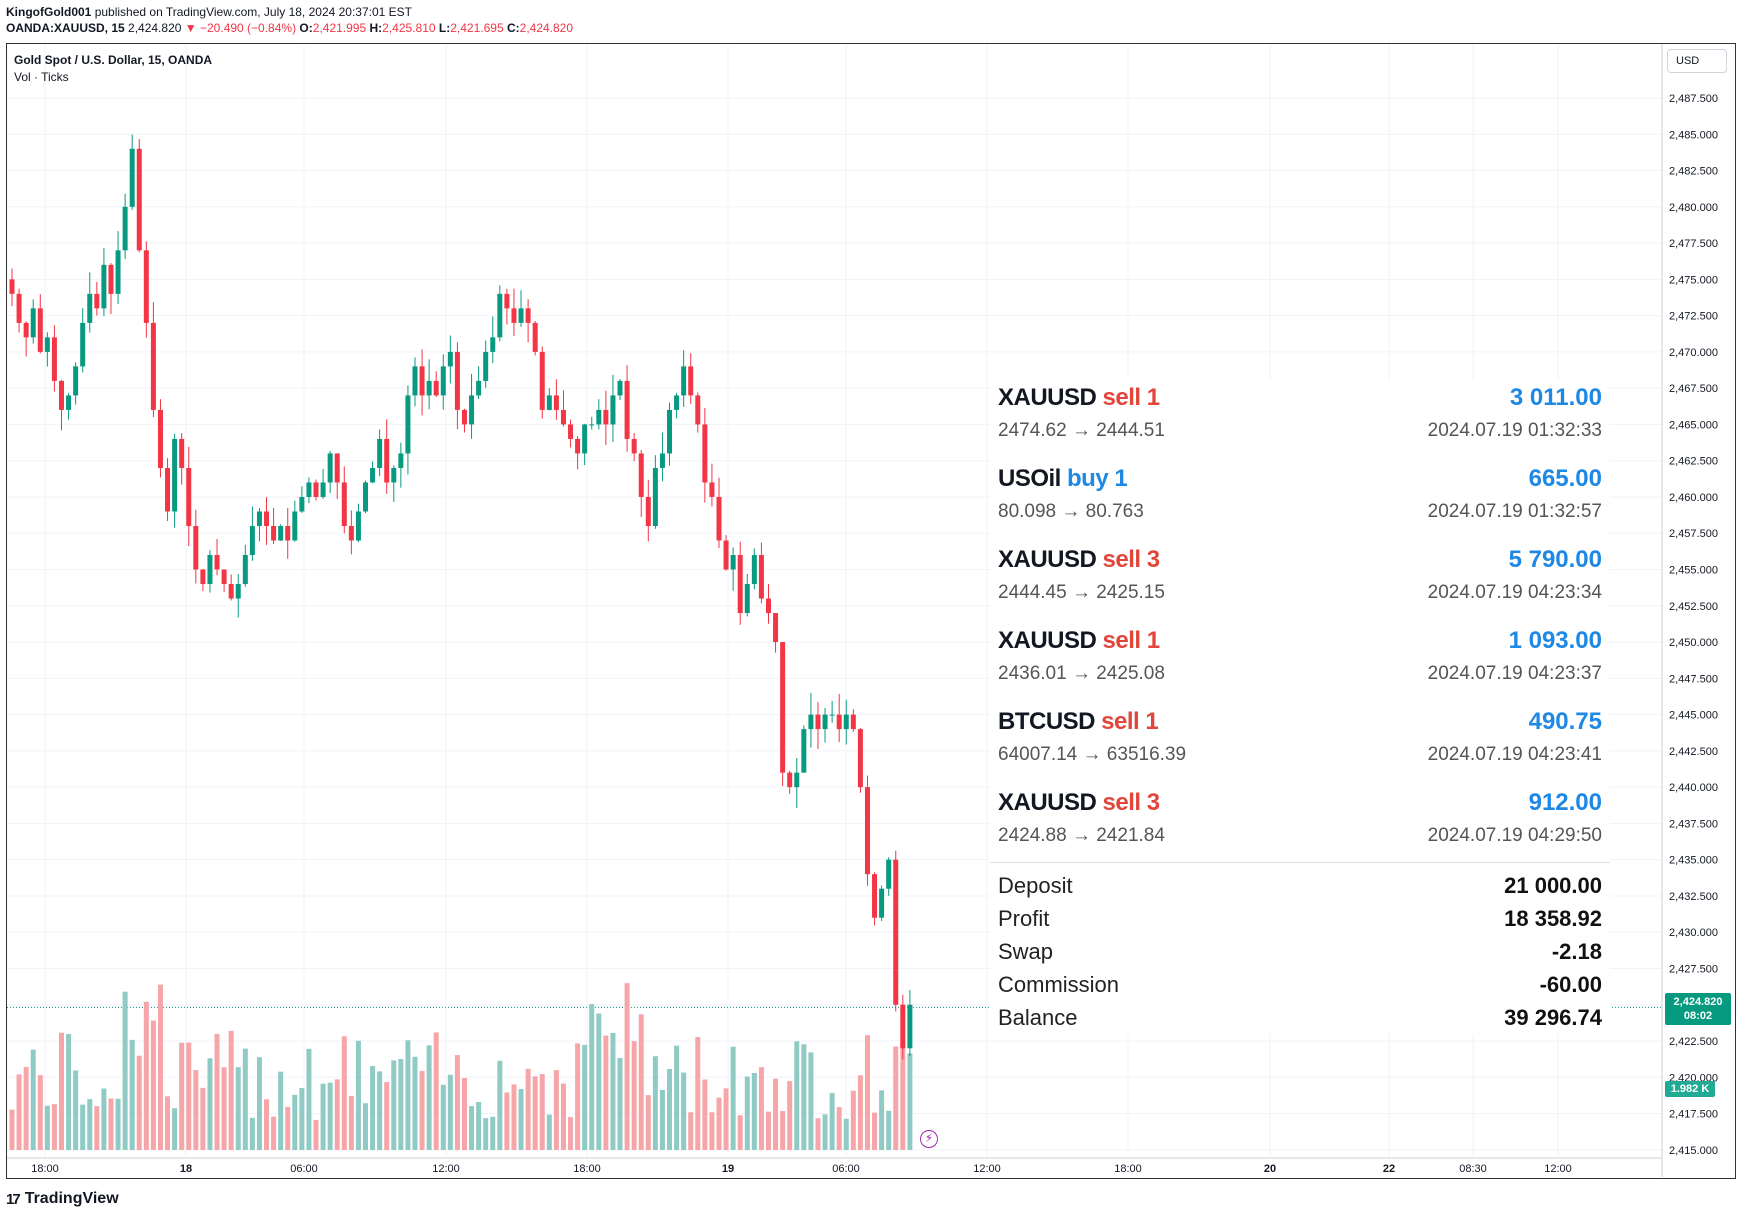 The width and height of the screenshot is (1741, 1217). Describe the element at coordinates (477, 28) in the screenshot. I see `low-value: 2,421.695` at that location.